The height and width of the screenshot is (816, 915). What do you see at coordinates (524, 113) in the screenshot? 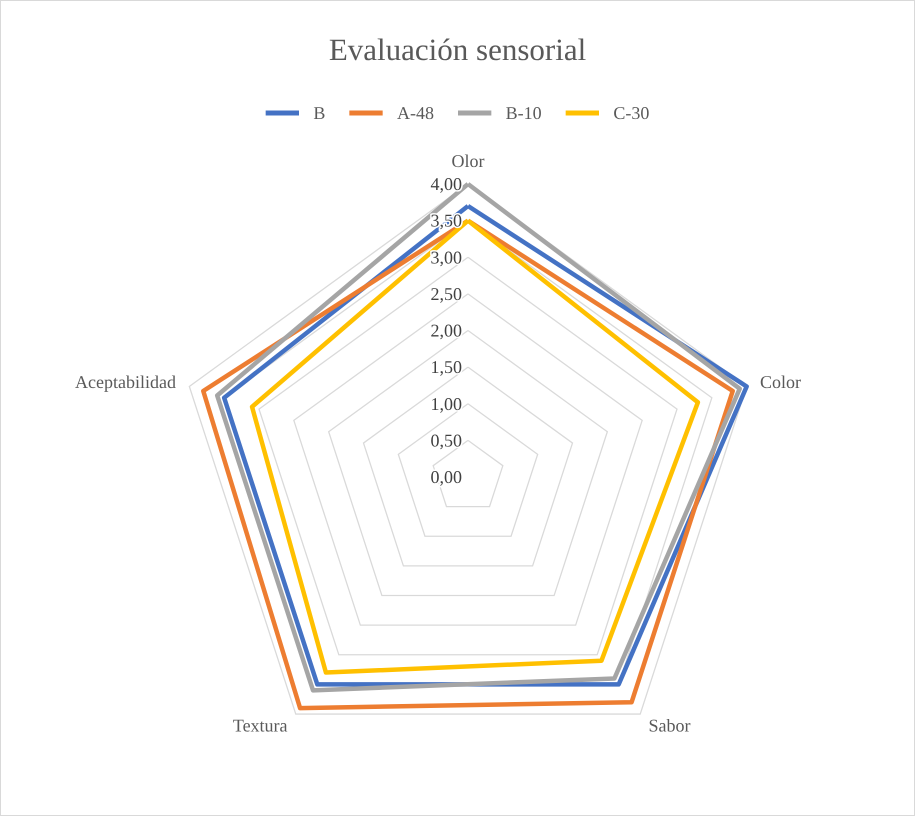
I see `legend-label: B-10` at bounding box center [524, 113].